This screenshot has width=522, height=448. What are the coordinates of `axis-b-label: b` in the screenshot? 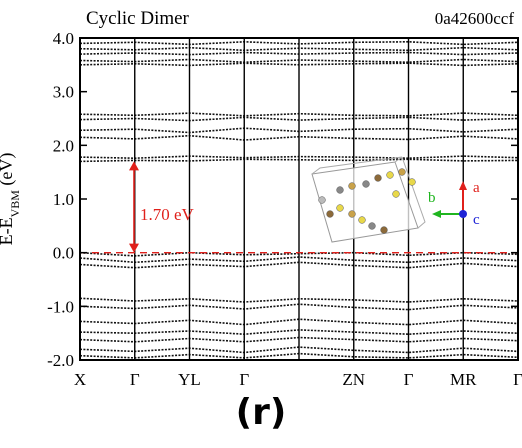 It's located at (432, 198).